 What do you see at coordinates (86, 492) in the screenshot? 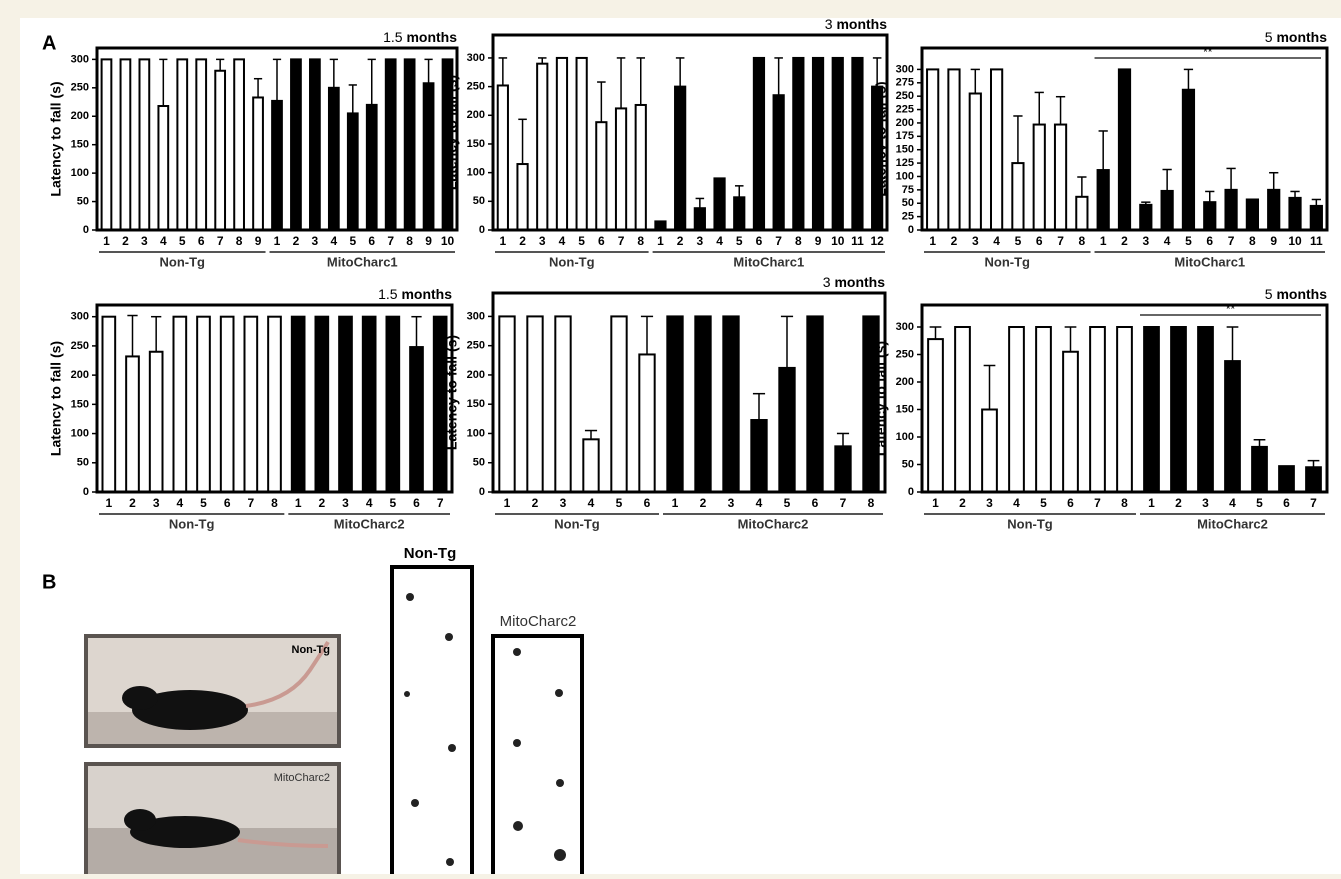
I see `y-tick-label: 0` at bounding box center [86, 492].